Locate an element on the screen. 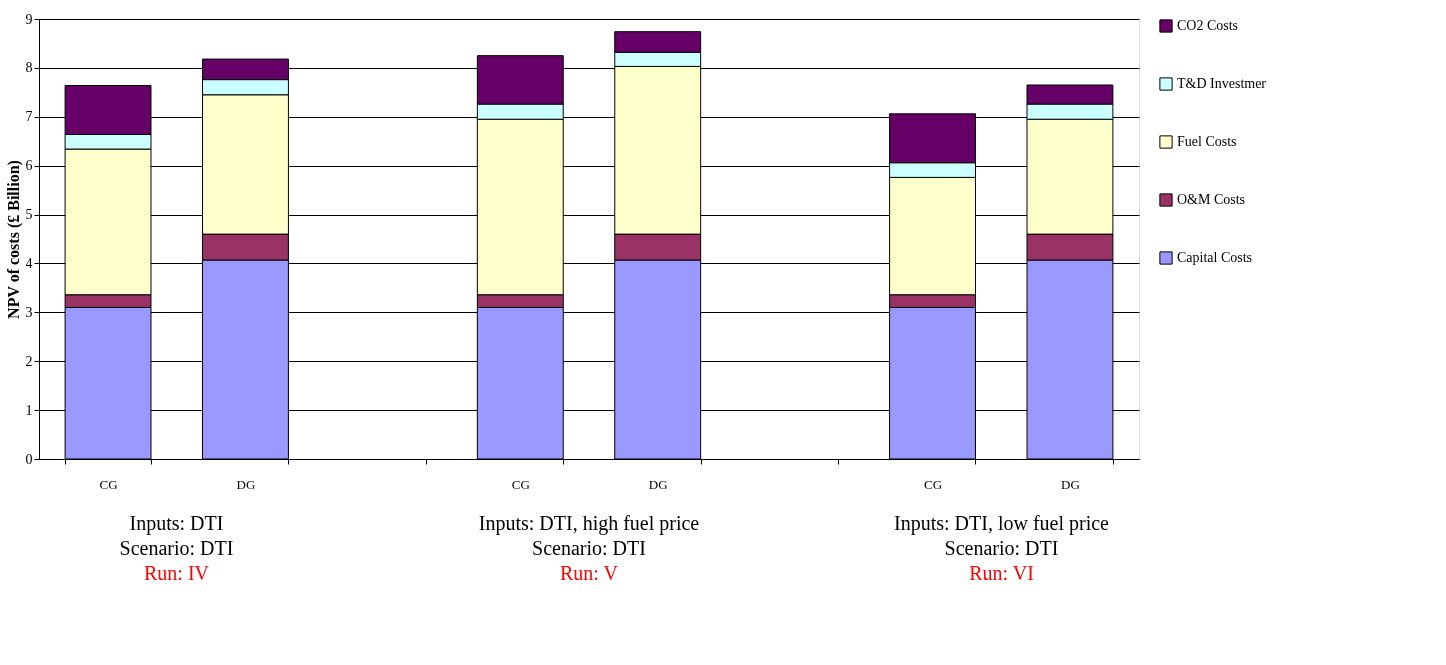 The width and height of the screenshot is (1446, 665). legend-label: O&M Costs is located at coordinates (1211, 199).